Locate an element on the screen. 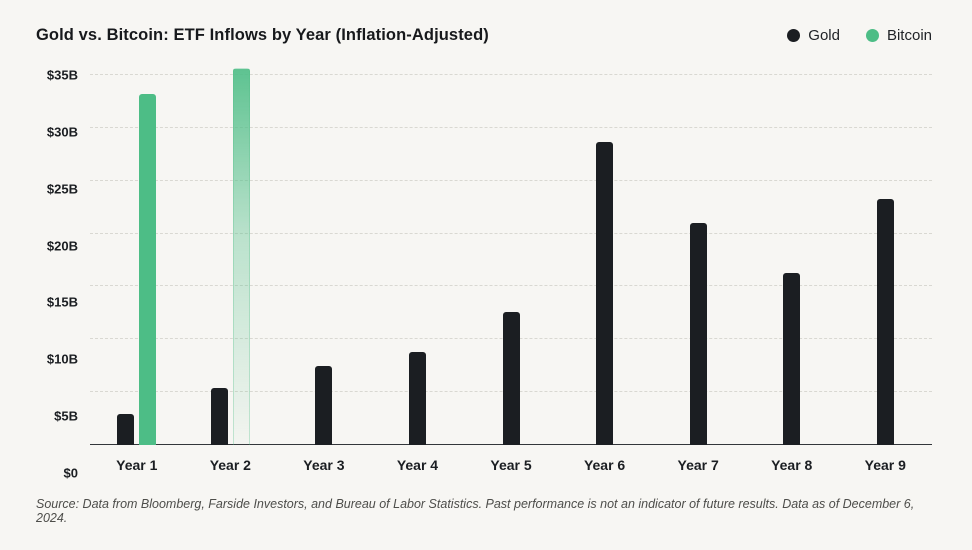 The height and width of the screenshot is (550, 972). x-axis-label: Year 3 is located at coordinates (324, 465).